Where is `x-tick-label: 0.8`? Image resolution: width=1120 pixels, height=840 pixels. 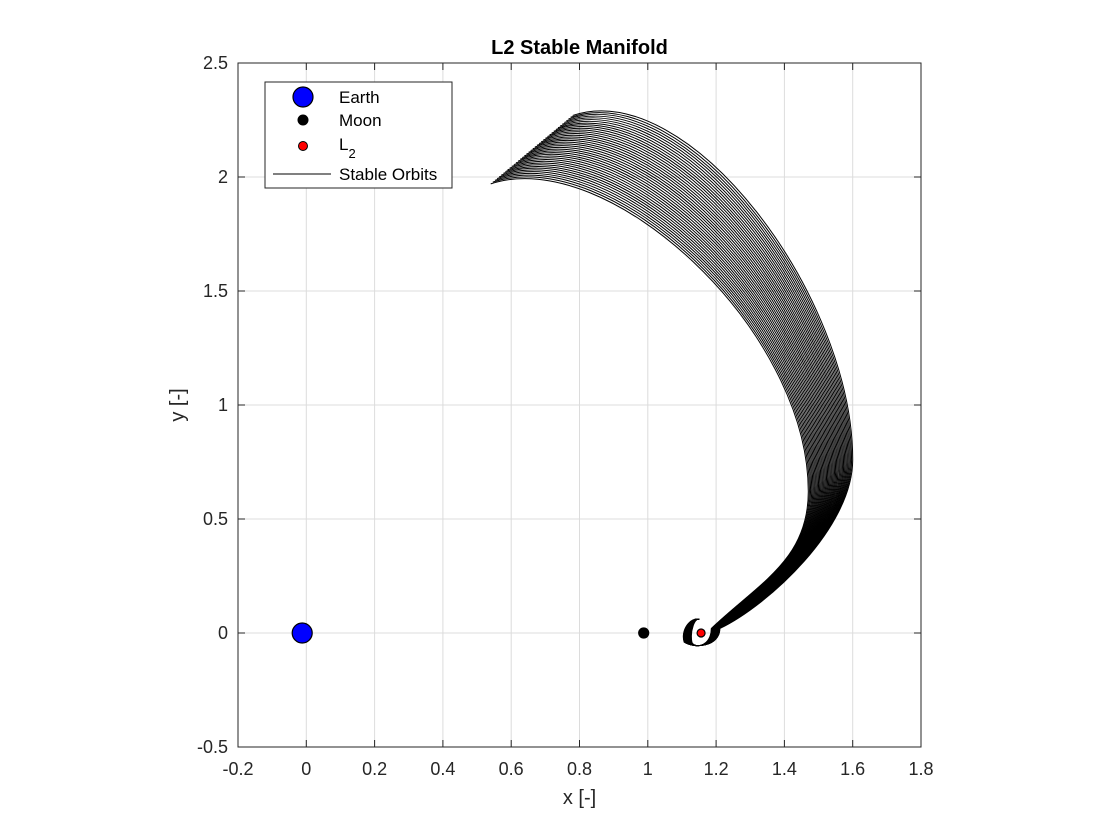 x-tick-label: 0.8 is located at coordinates (579, 769).